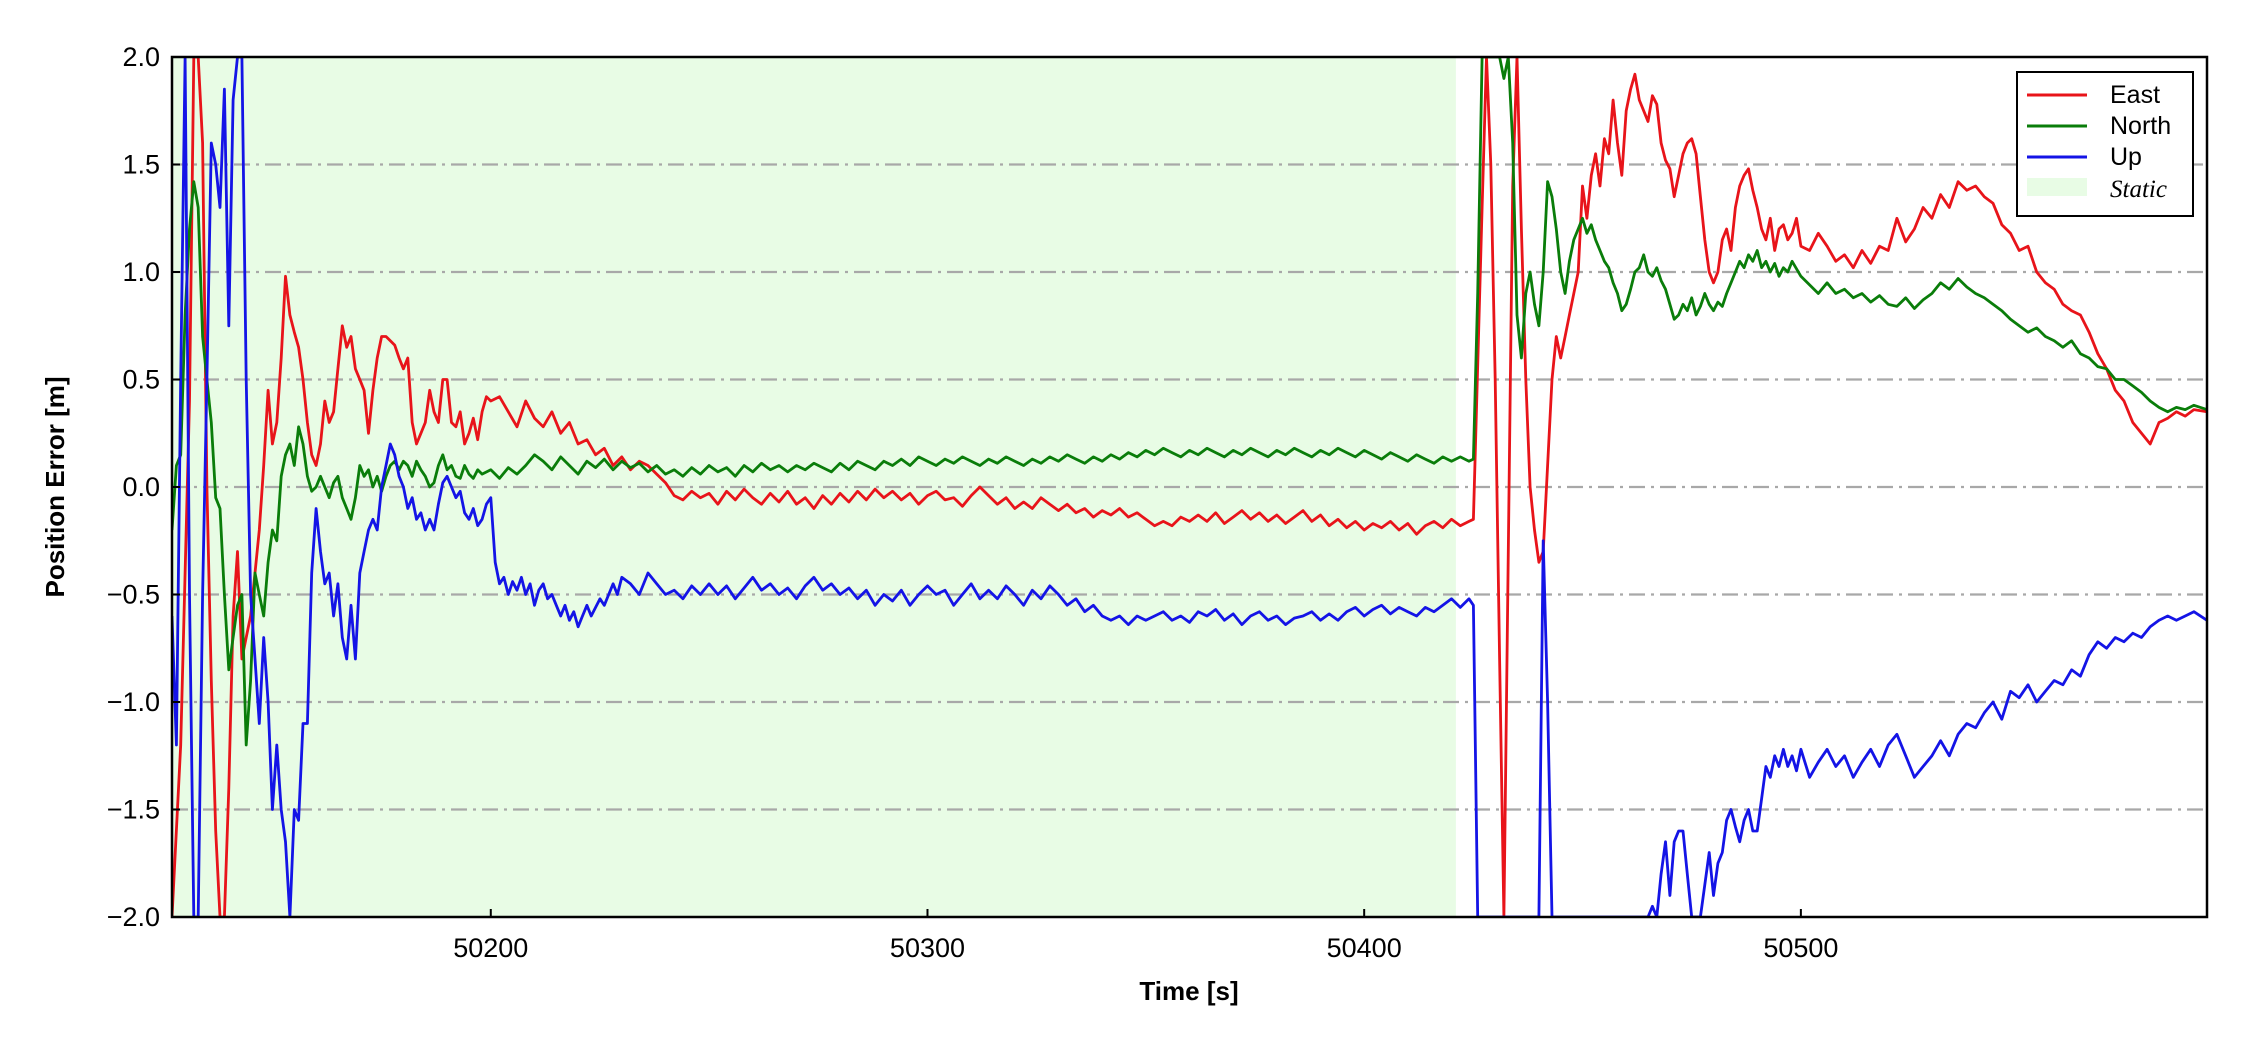  I want to click on y-tick-label-2: 2.0, so click(141, 57).